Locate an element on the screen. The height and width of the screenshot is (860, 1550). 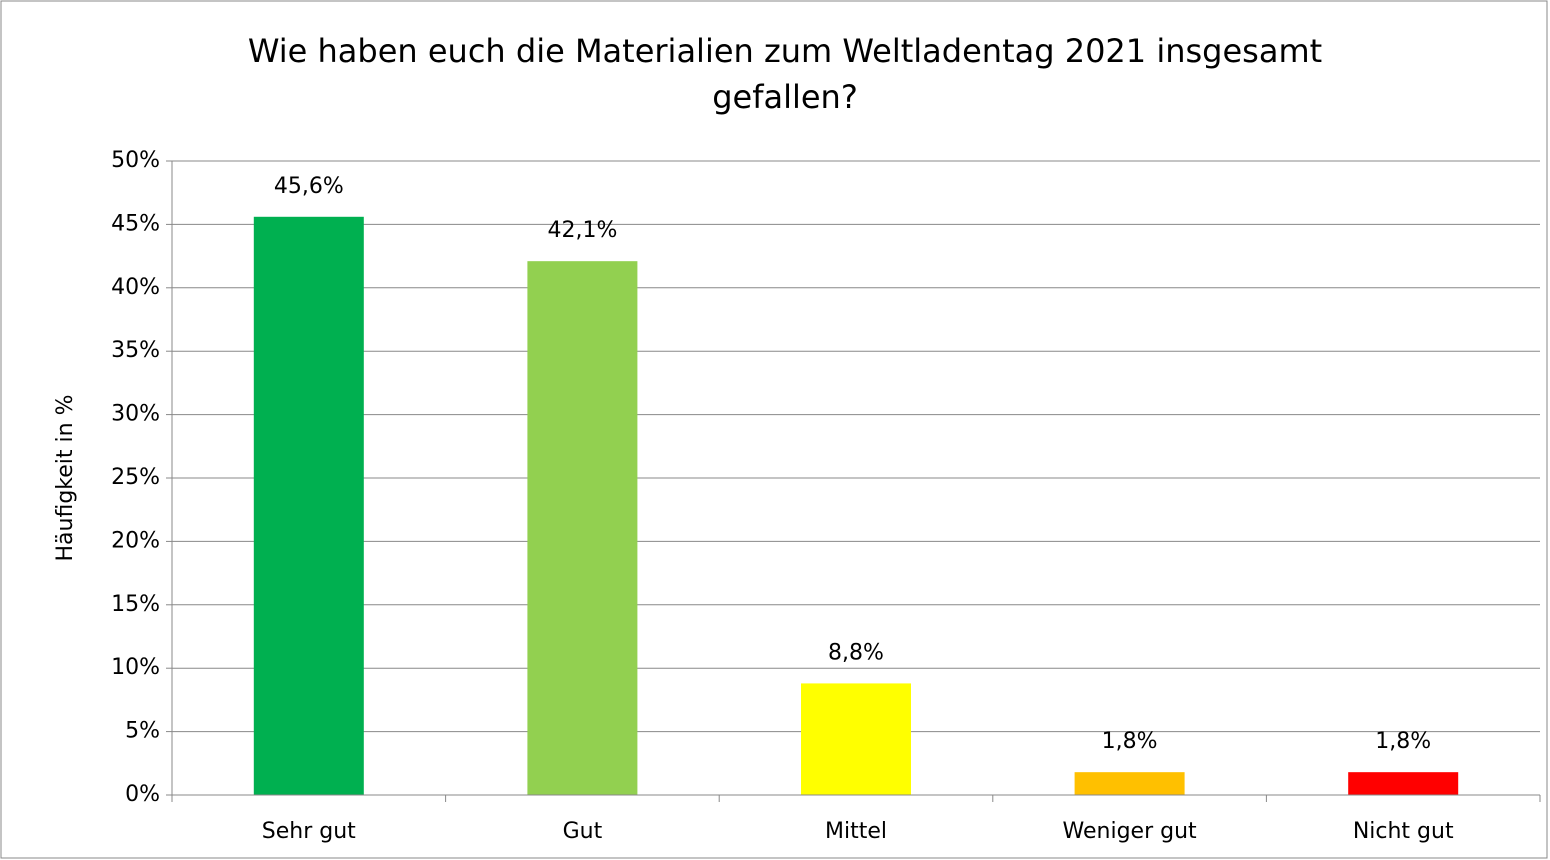
y-tick-label: 25% is located at coordinates (135, 477).